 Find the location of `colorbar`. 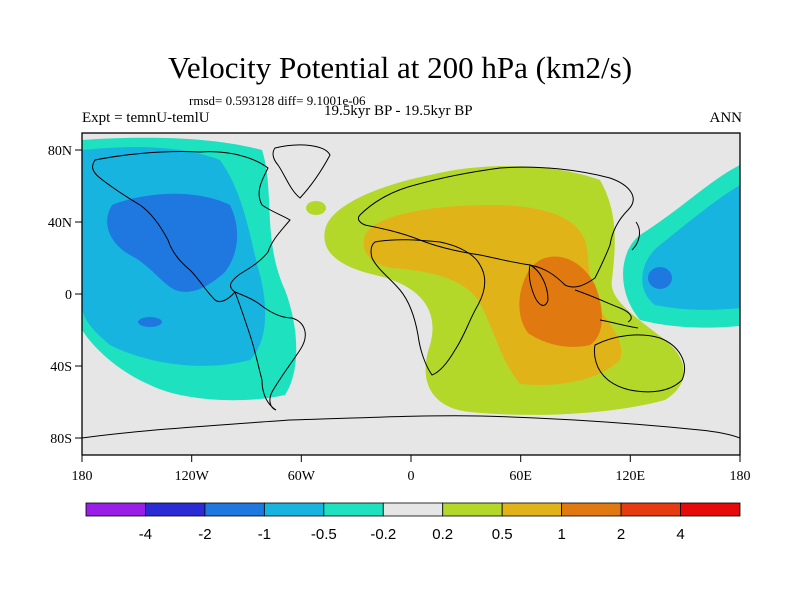

colorbar is located at coordinates (413, 509).